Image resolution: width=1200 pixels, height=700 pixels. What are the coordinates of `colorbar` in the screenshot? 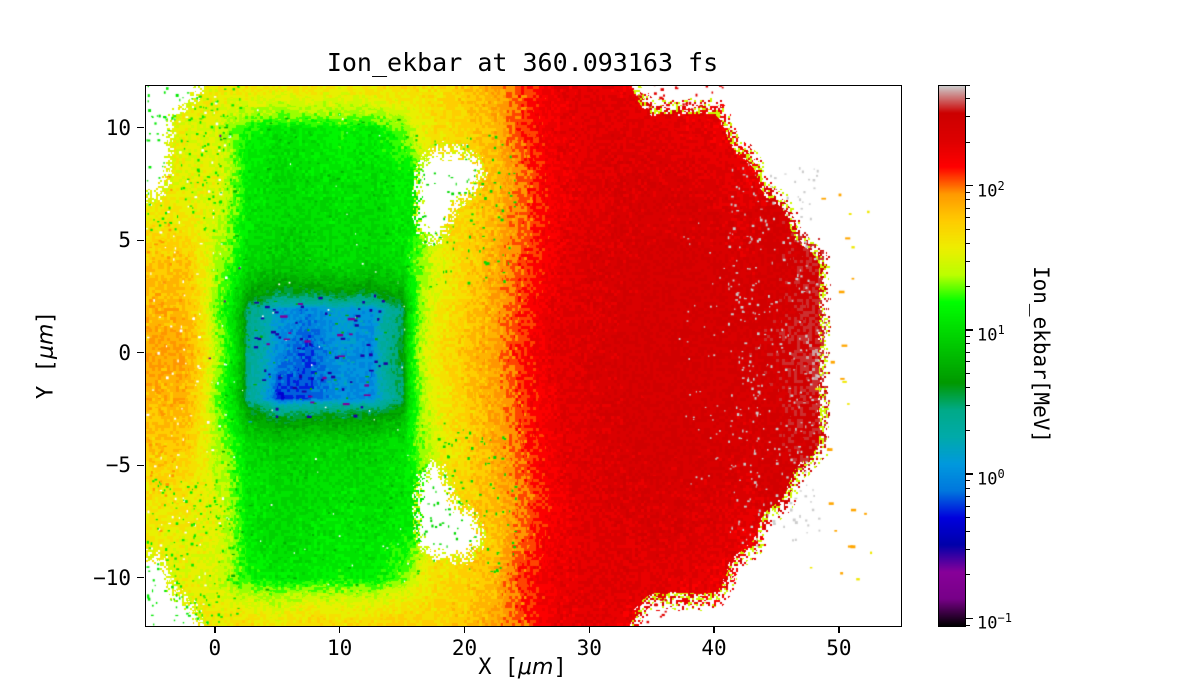 It's located at (952, 356).